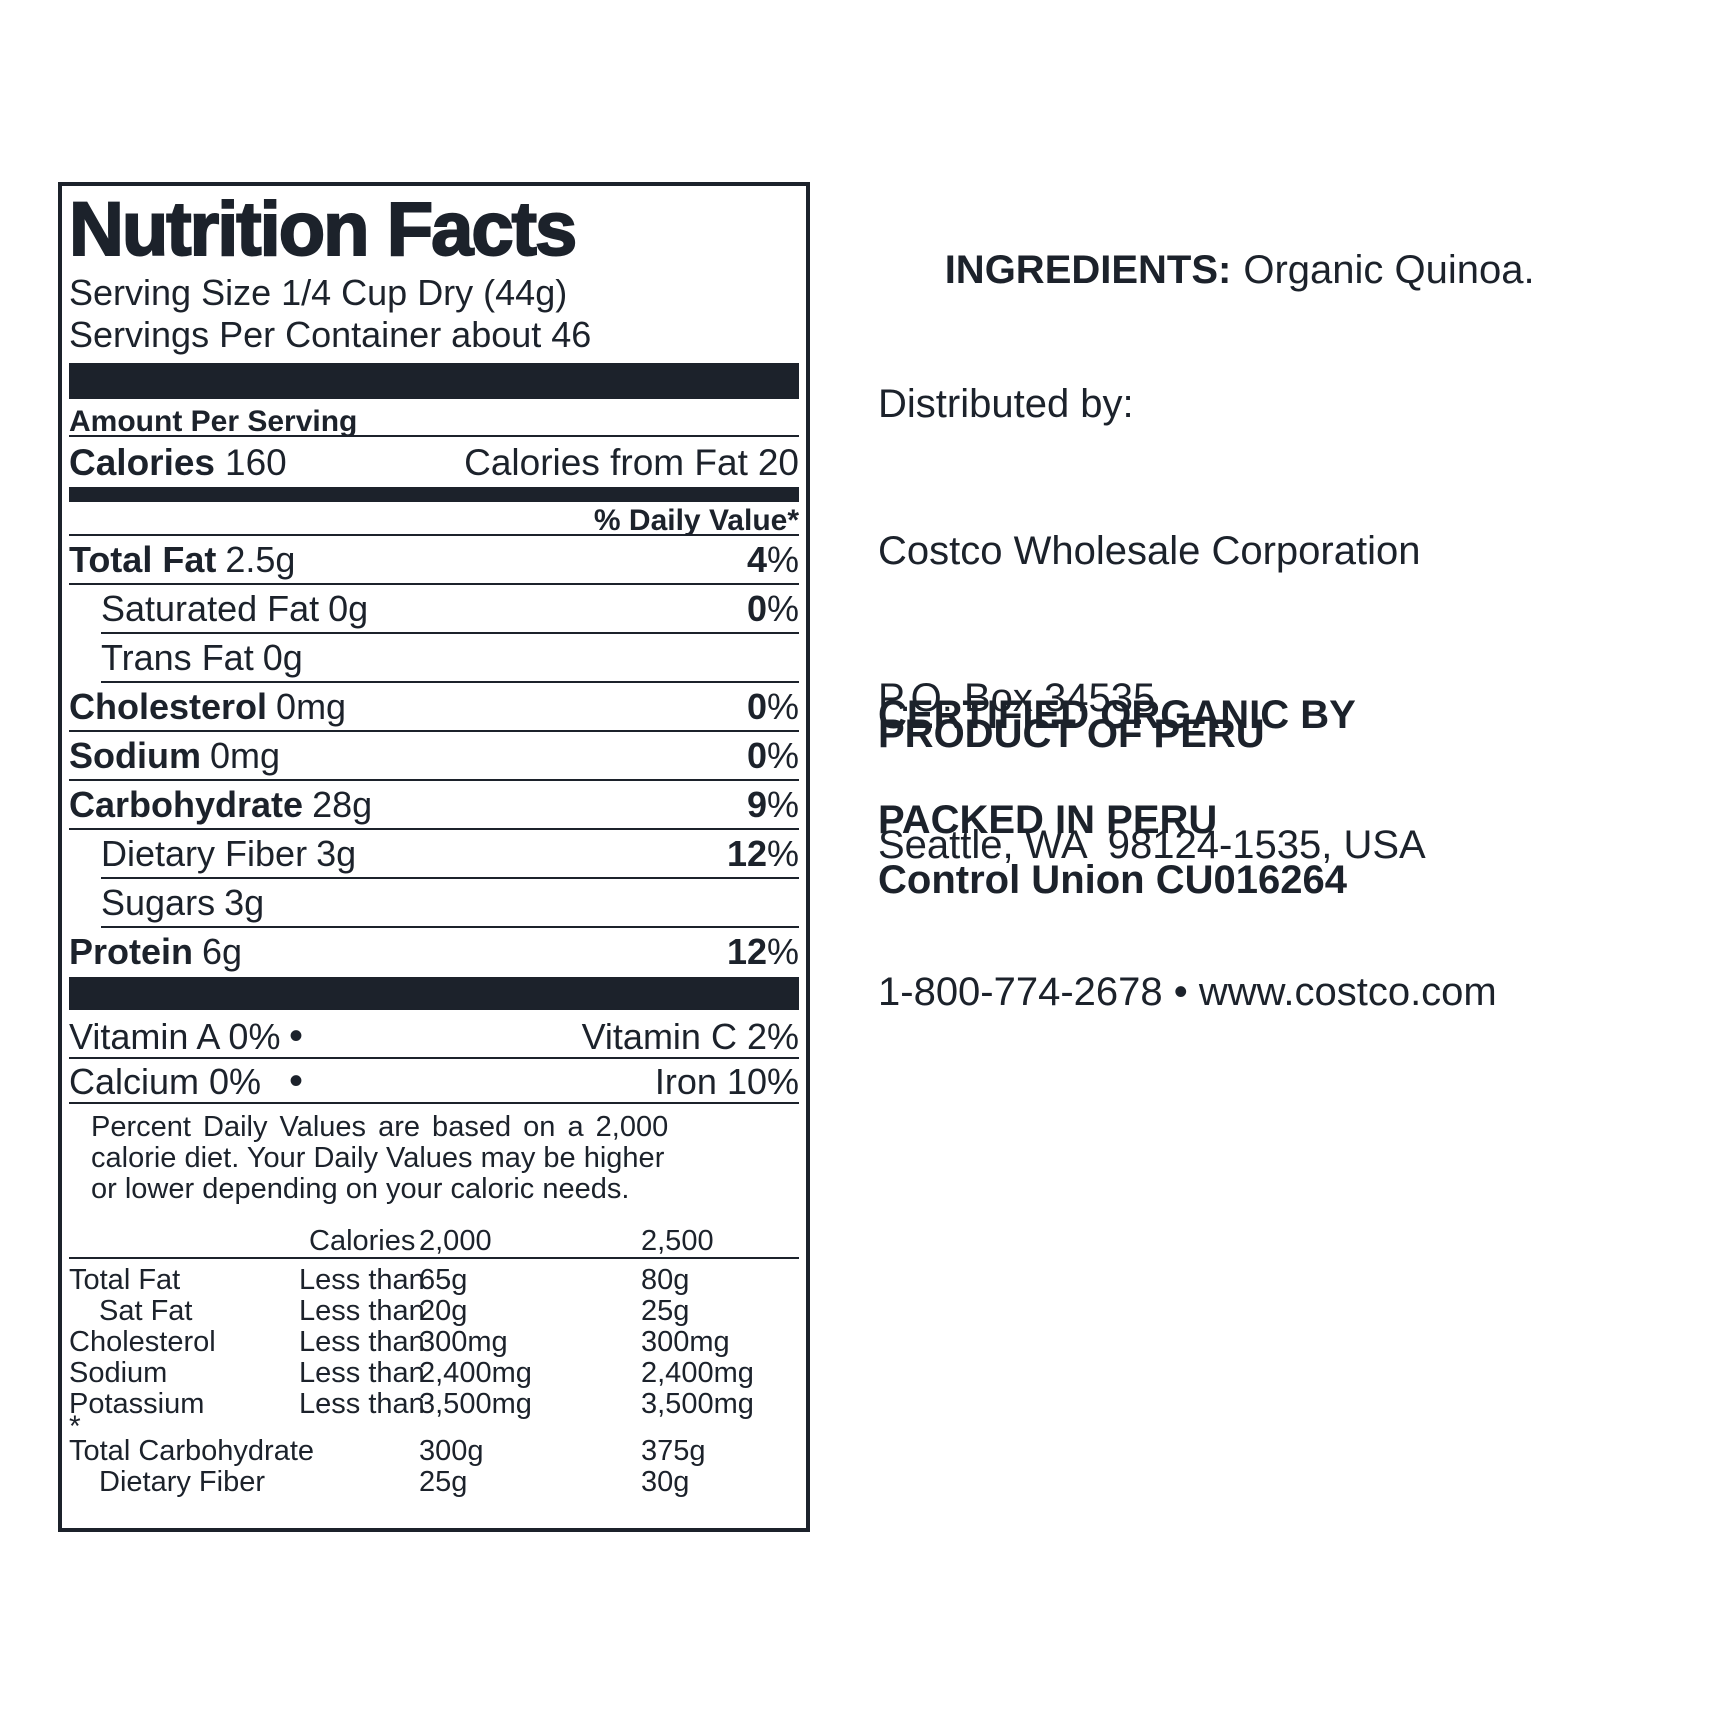 The width and height of the screenshot is (1716, 1716). Describe the element at coordinates (1071, 734) in the screenshot. I see `product-of-line: PRODUCT OF PERU` at that location.